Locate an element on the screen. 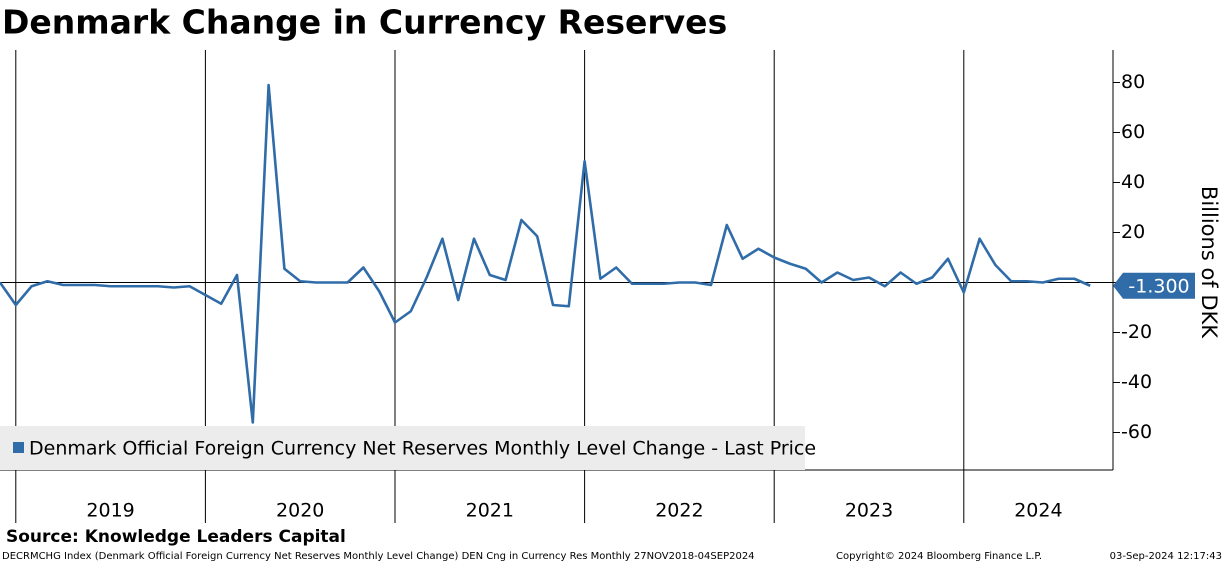  legend-box is located at coordinates (402, 448).